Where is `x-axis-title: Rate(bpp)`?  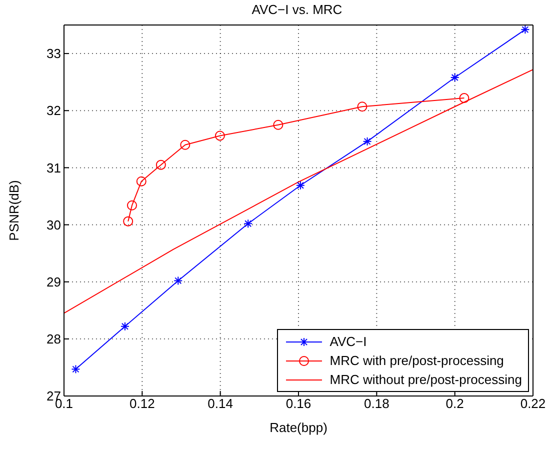
x-axis-title: Rate(bpp) is located at coordinates (299, 427).